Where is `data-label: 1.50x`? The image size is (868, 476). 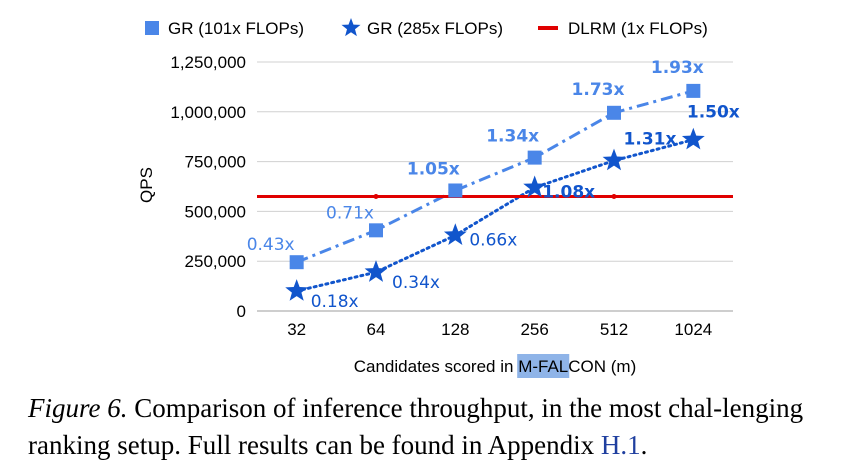 data-label: 1.50x is located at coordinates (713, 113).